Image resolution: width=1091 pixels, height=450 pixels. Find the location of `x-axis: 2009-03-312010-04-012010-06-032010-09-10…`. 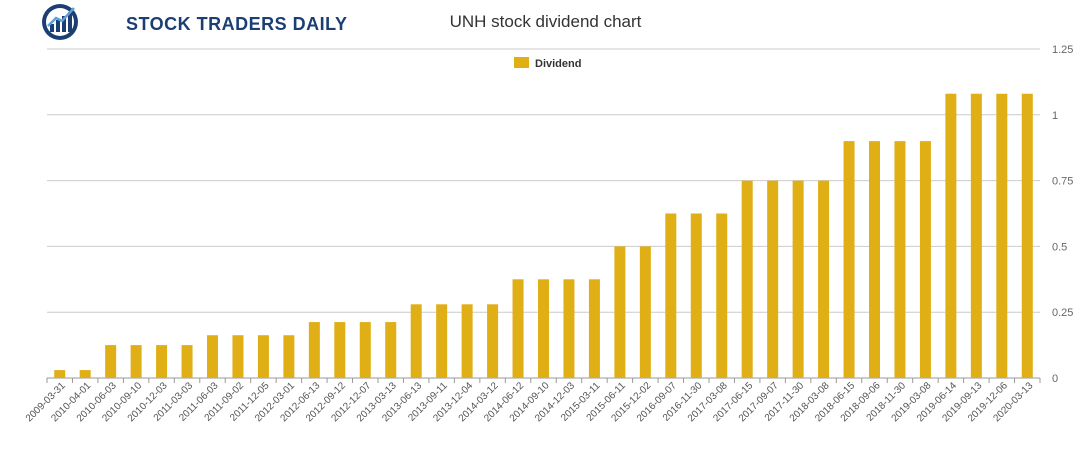

x-axis: 2009-03-312010-04-012010-06-032010-09-10… is located at coordinates (532, 401).